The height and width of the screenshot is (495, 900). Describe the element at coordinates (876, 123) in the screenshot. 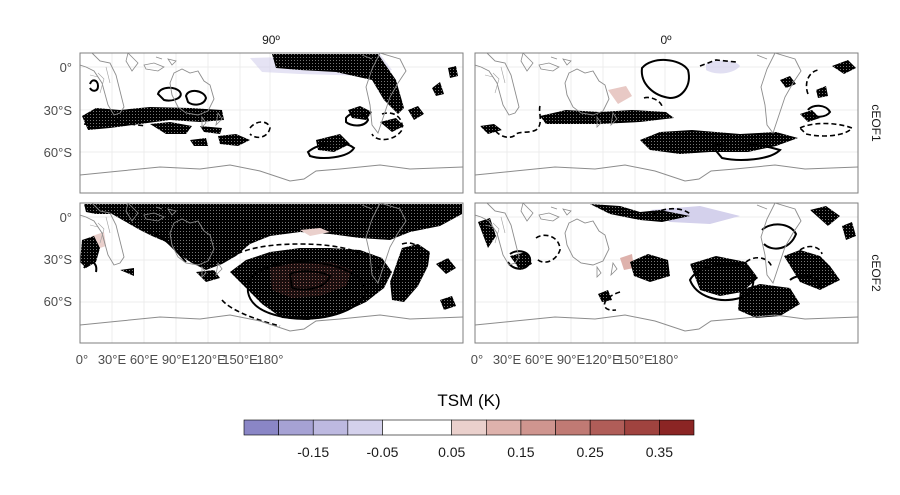

I see `row-strip-ceof1: cEOF1` at that location.